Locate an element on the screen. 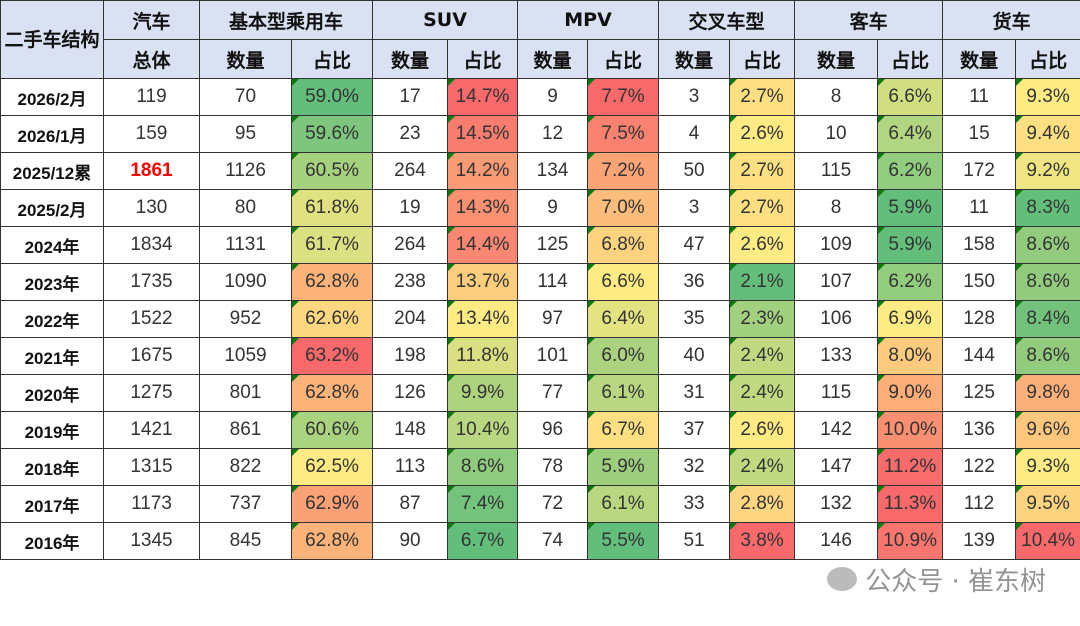 Image resolution: width=1080 pixels, height=626 pixels. share-cell: 3.8% is located at coordinates (762, 541).